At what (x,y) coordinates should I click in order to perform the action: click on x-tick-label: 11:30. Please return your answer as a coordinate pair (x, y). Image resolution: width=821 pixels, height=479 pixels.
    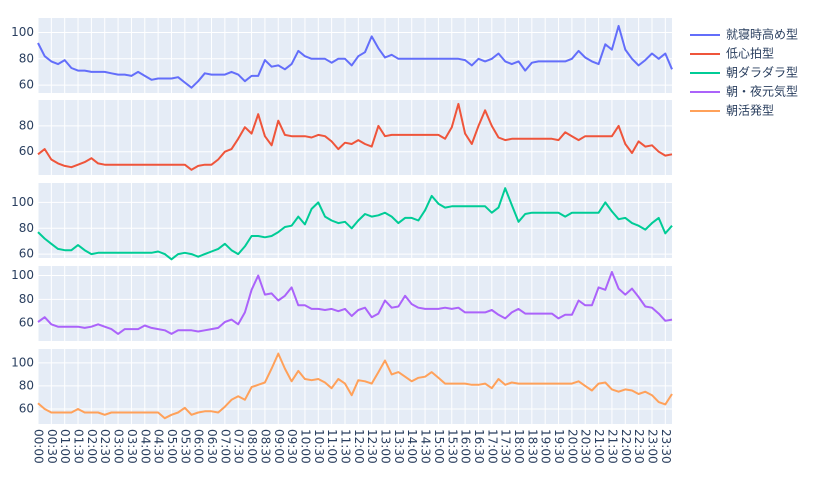
    Looking at the image, I should click on (345, 446).